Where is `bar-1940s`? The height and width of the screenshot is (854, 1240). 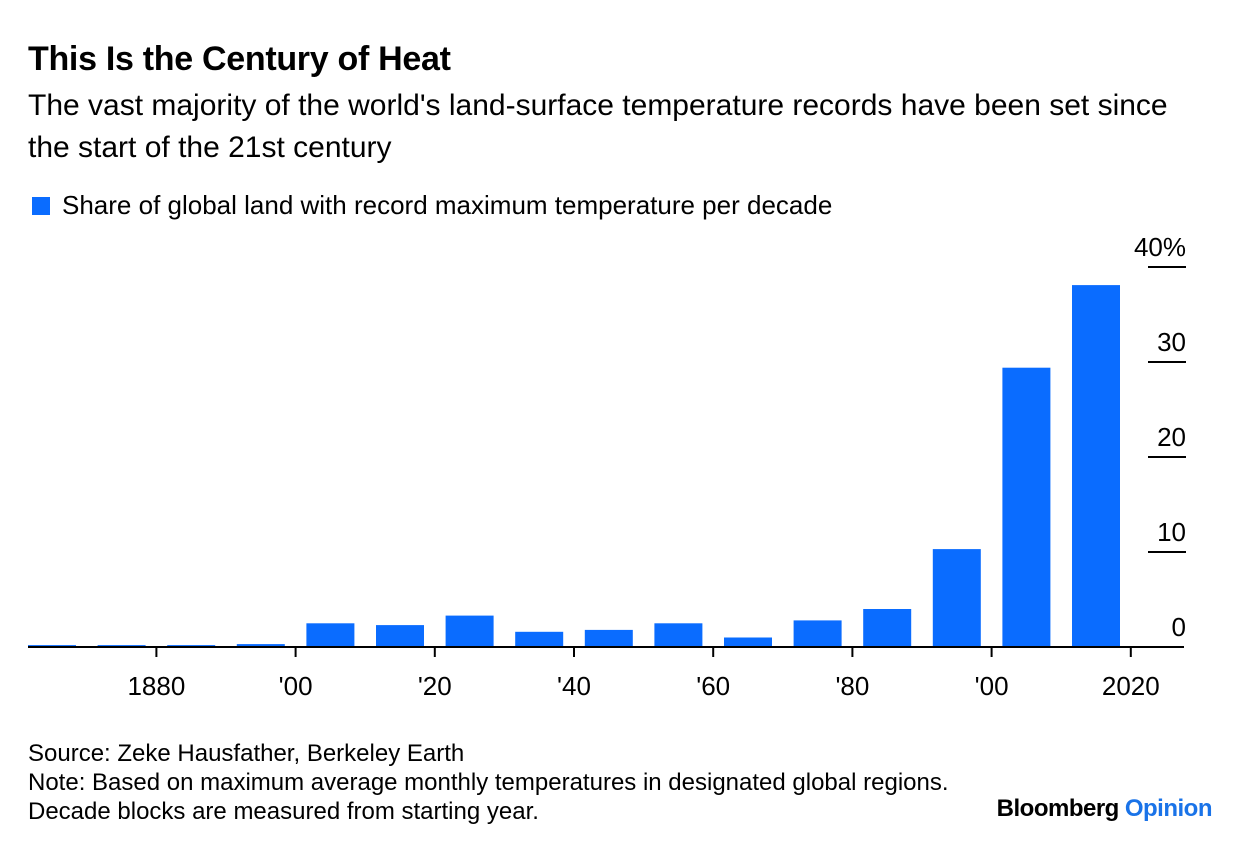 bar-1940s is located at coordinates (539, 639).